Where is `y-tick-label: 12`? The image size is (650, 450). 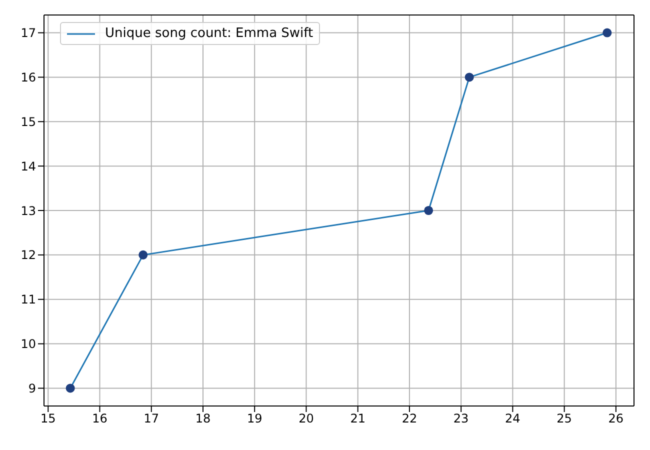
y-tick-label: 12 is located at coordinates (28, 255).